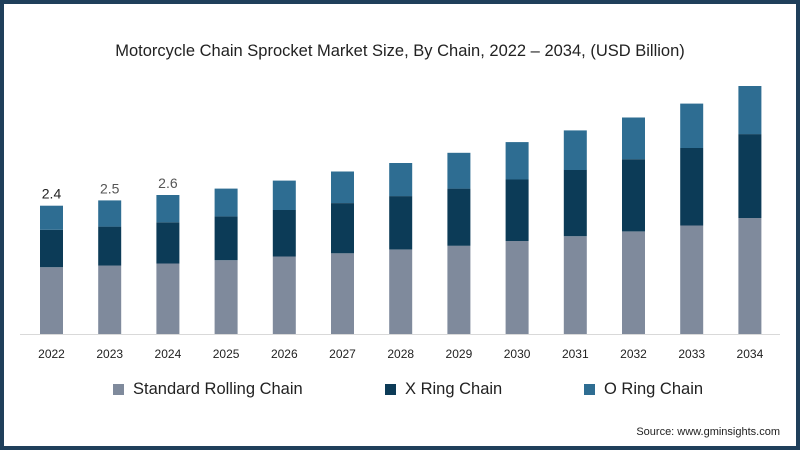 The image size is (800, 450). I want to click on bar-segment-2030-o-ring-chain, so click(517, 161).